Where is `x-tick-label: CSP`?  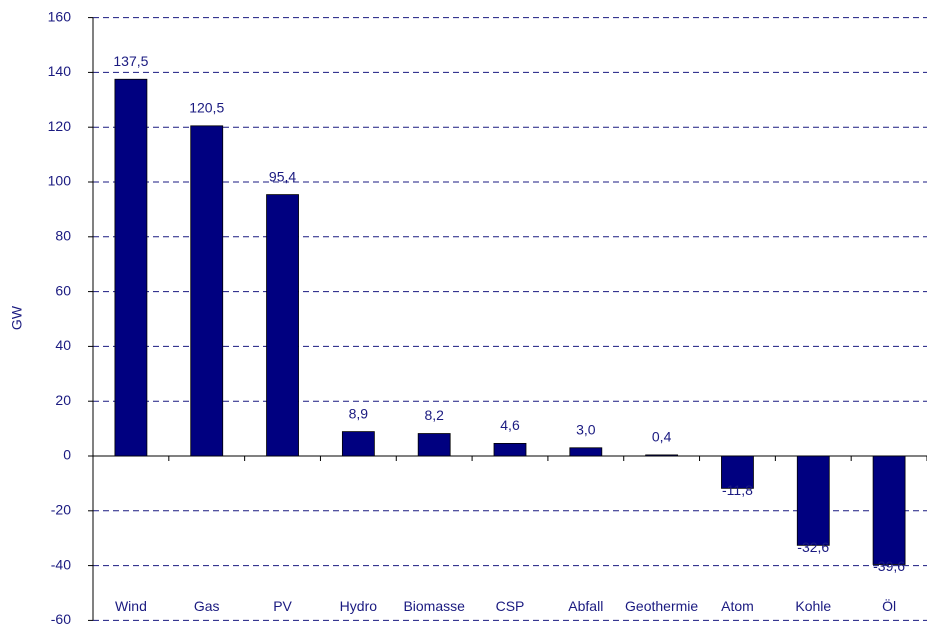
x-tick-label: CSP is located at coordinates (510, 606).